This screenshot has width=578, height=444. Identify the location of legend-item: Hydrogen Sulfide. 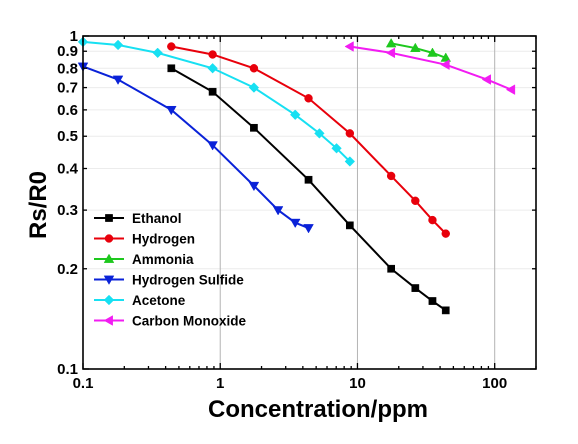
(169, 280).